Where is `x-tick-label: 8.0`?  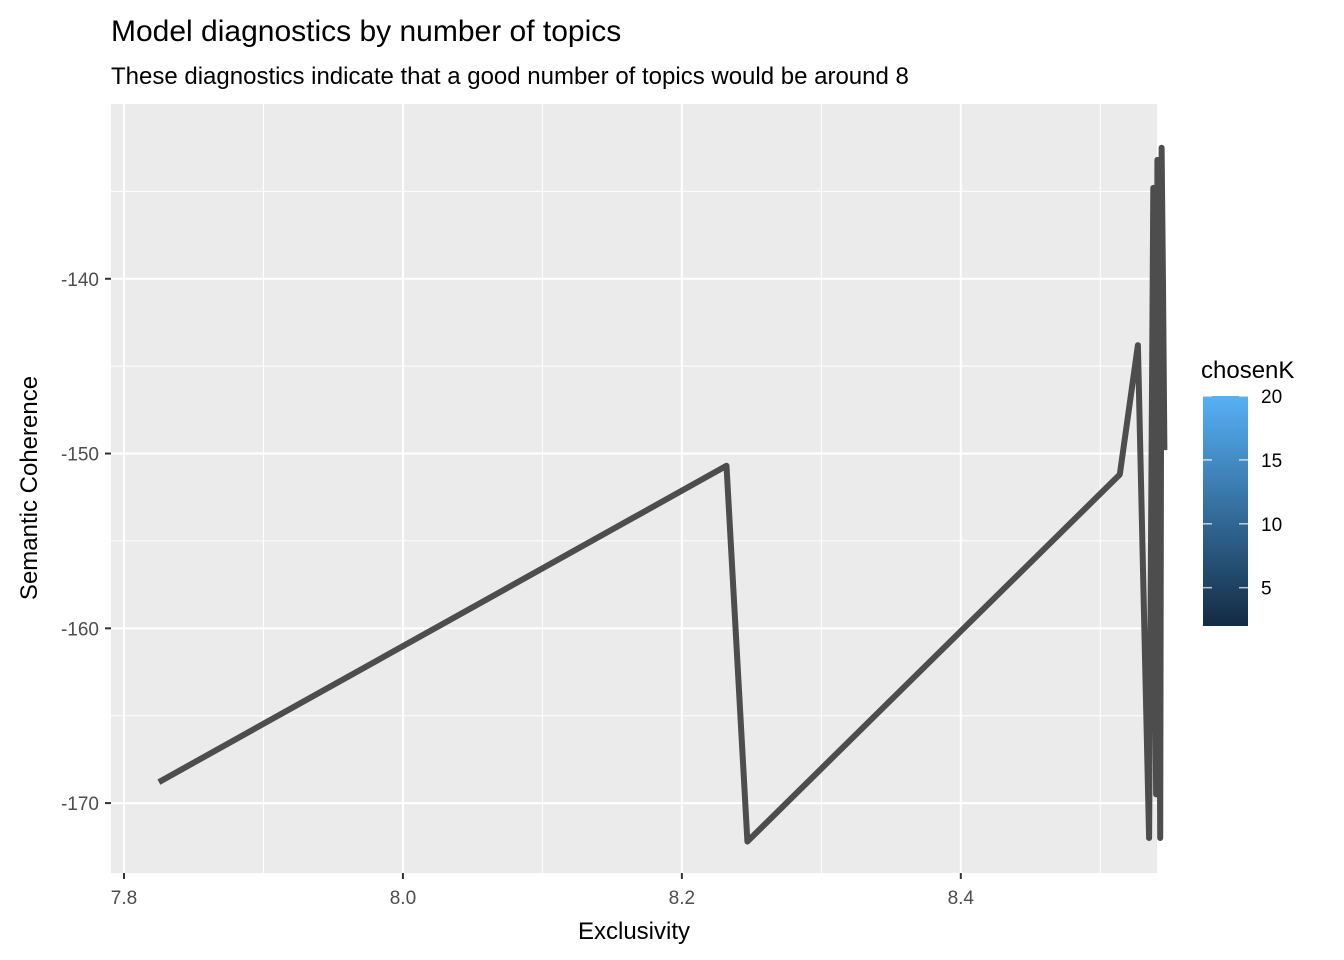
x-tick-label: 8.0 is located at coordinates (403, 898).